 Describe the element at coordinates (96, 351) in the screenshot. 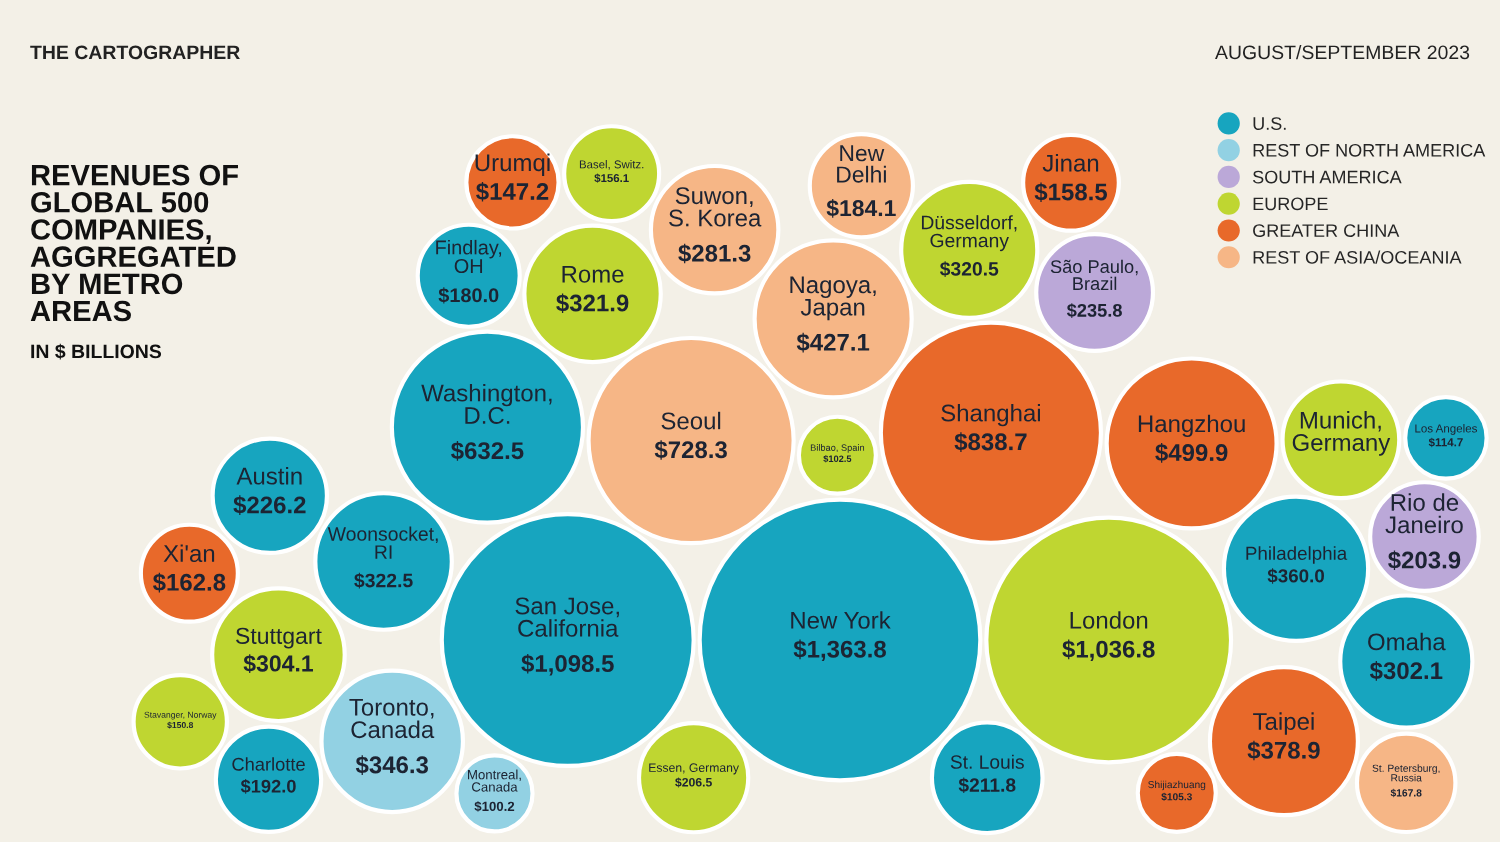

I see `text: IN $ BILLIONS` at that location.